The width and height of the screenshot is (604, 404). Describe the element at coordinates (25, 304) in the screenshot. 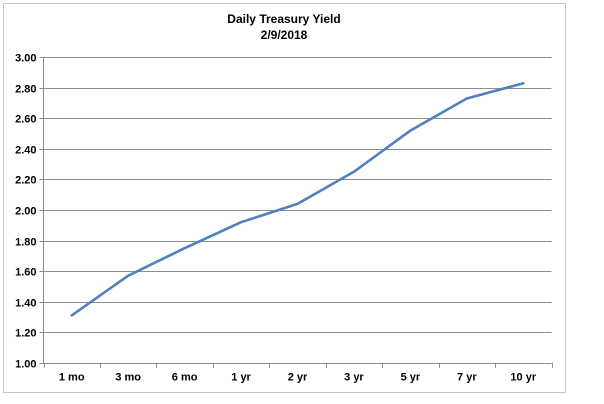

I see `y-tick-label: 1.40` at that location.